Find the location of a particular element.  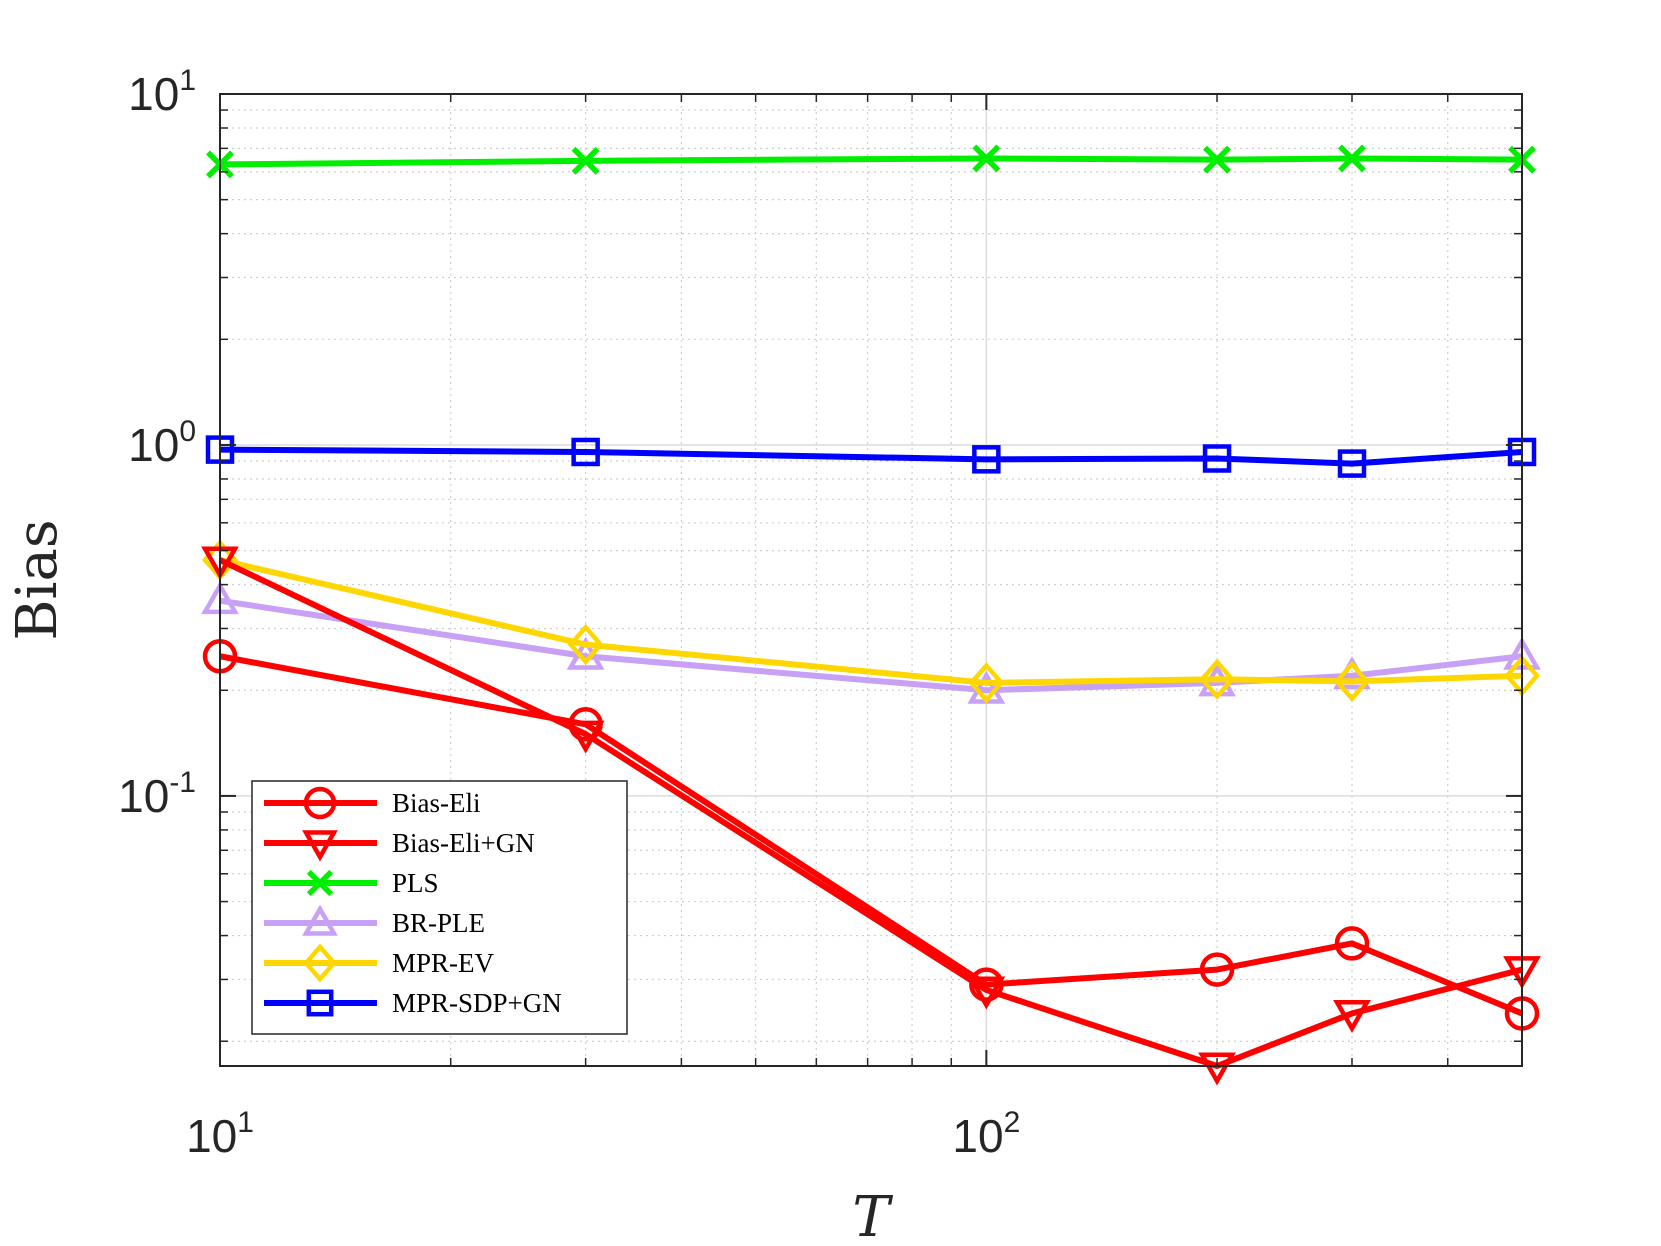

legend-label: PLS is located at coordinates (415, 883).